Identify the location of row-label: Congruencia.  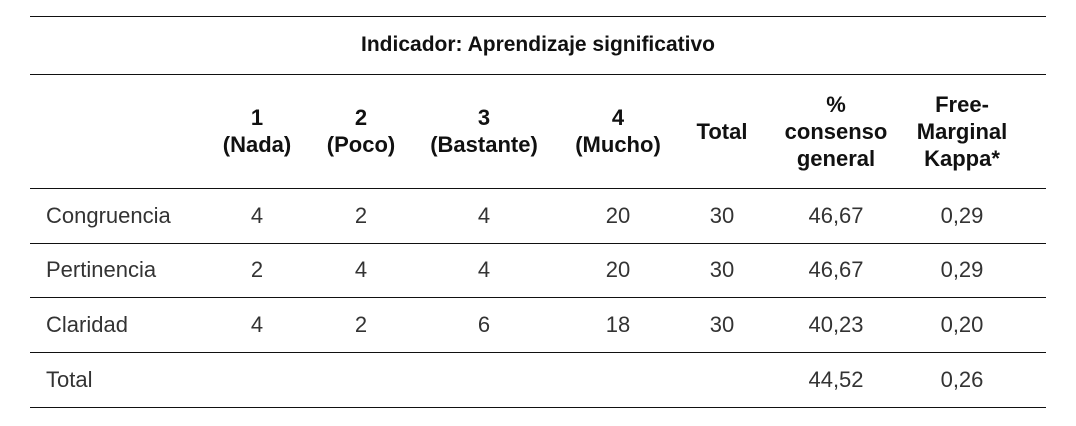
(108, 215).